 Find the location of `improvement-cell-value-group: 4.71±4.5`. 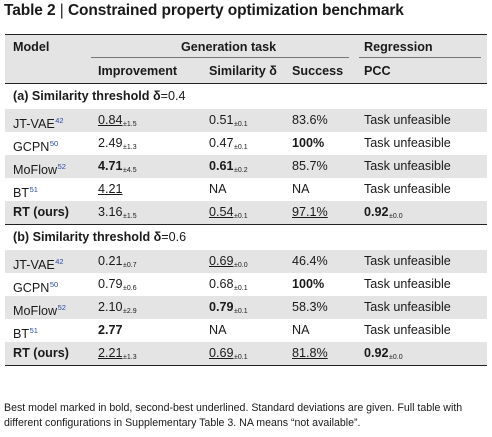

improvement-cell-value-group: 4.71±4.5 is located at coordinates (117, 166).